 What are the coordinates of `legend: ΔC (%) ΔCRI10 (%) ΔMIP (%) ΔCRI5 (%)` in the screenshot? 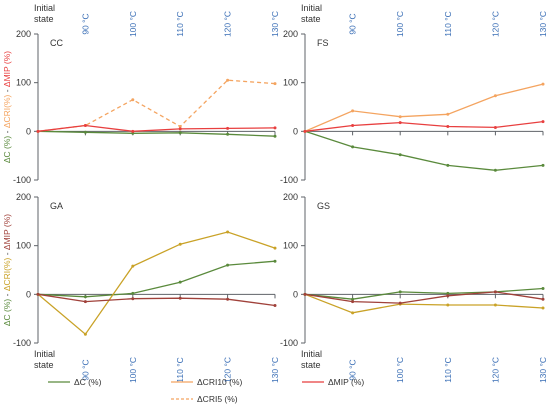 It's located at (206, 390).